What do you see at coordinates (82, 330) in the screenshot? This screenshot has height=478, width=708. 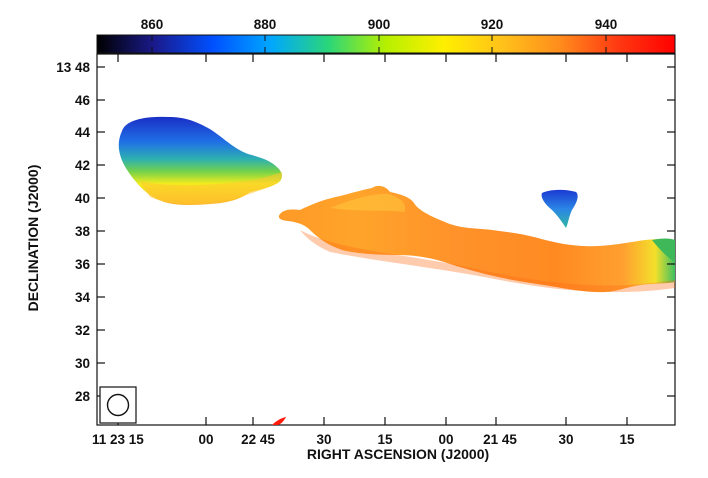 I see `y-tick-label: 32` at bounding box center [82, 330].